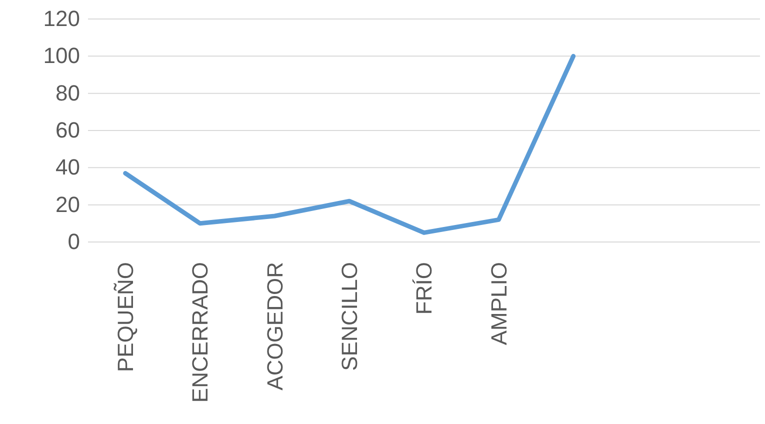  What do you see at coordinates (125, 317) in the screenshot?
I see `x-tick-label: PEQUEÑO` at bounding box center [125, 317].